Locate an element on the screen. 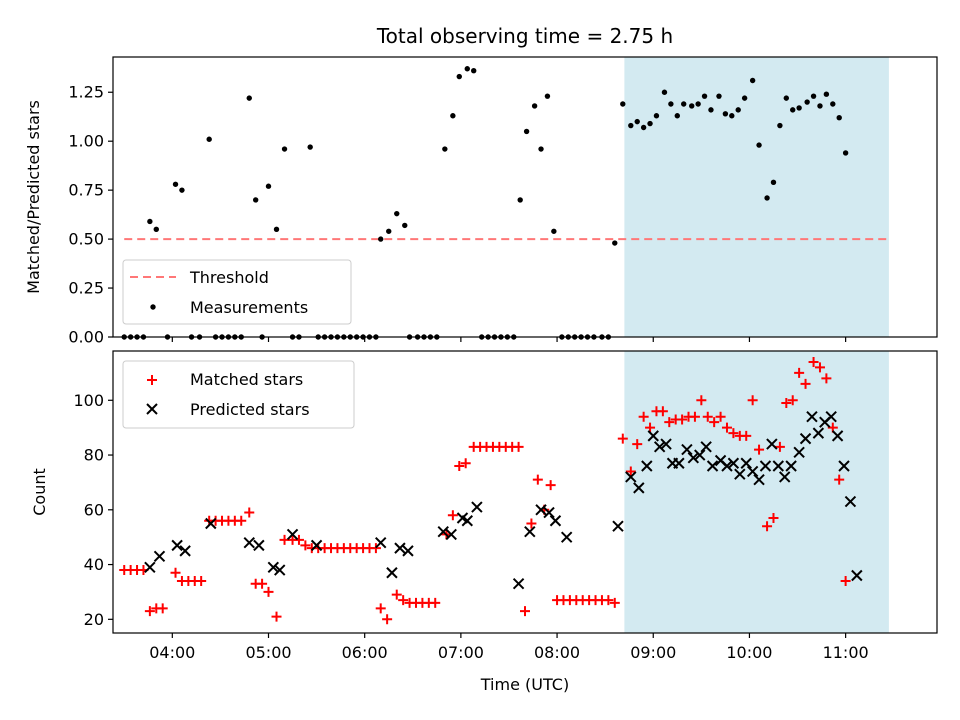 The width and height of the screenshot is (960, 720). chart-title: Total observing time = 2.75 h is located at coordinates (524, 36).